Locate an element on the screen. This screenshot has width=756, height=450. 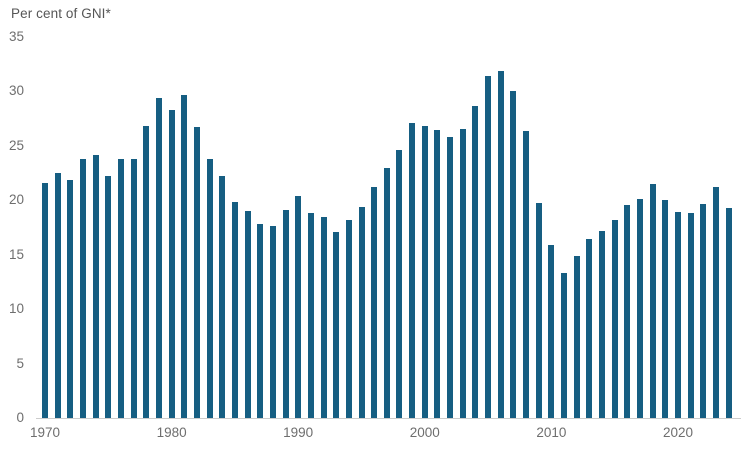
x-tick-label-1990: 1990 is located at coordinates (298, 432).